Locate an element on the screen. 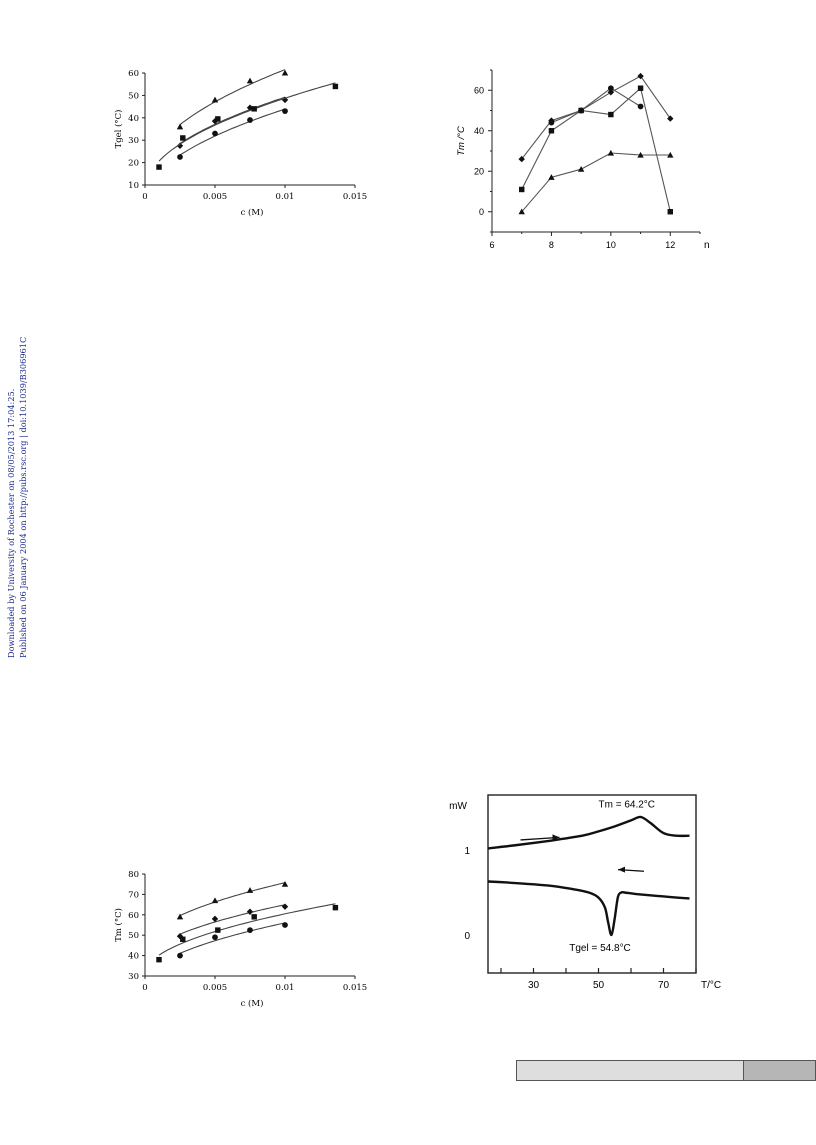  trend-curve-circle is located at coordinates (232, 938).